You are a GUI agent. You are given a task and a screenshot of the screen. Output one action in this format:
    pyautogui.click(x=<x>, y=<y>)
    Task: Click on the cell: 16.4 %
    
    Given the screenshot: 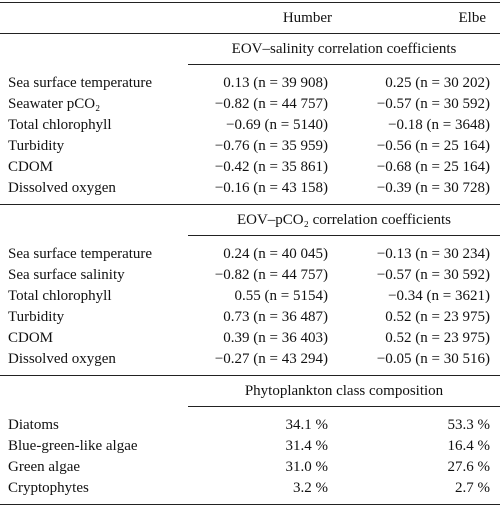 What is the action you would take?
    pyautogui.click(x=469, y=446)
    